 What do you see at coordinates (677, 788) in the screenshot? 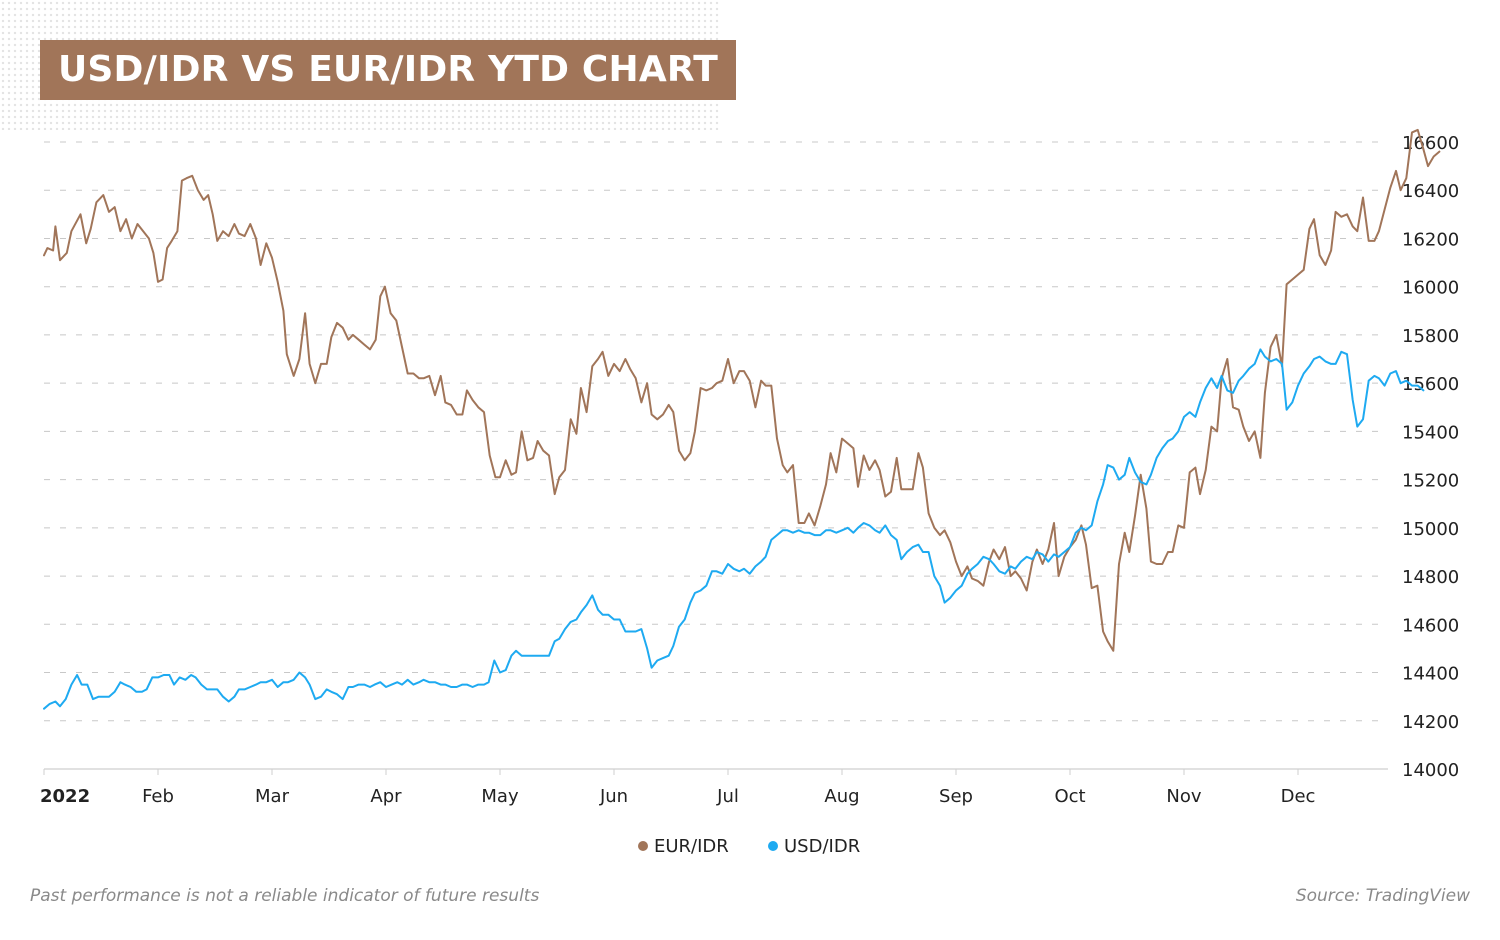
I see `x-axis-tick-labels: 2022 Feb Mar Apr May Jun Jul Aug Sep Oct Nov Dec` at bounding box center [677, 788].